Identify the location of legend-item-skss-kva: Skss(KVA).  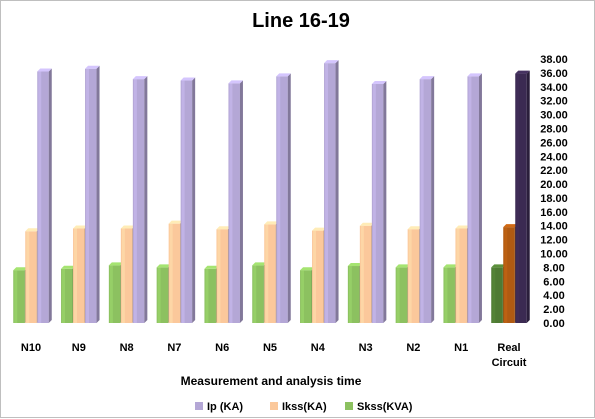
(379, 407).